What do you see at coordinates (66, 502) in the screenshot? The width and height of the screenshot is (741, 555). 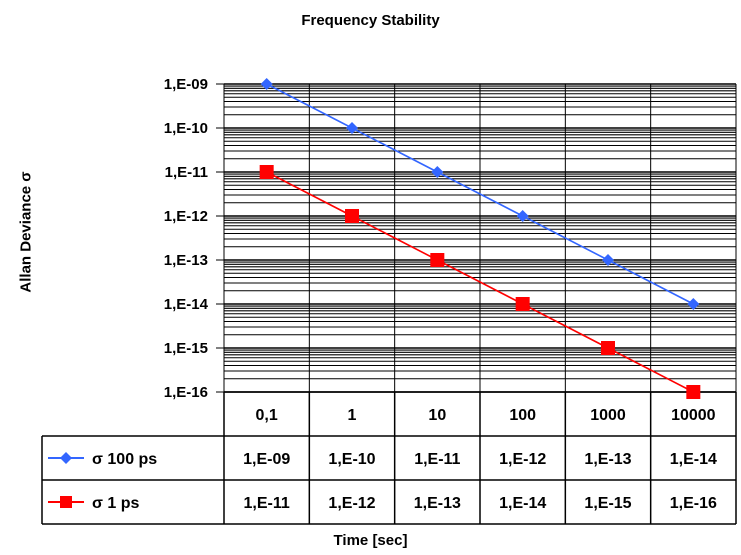 I see `legend-marker-square` at bounding box center [66, 502].